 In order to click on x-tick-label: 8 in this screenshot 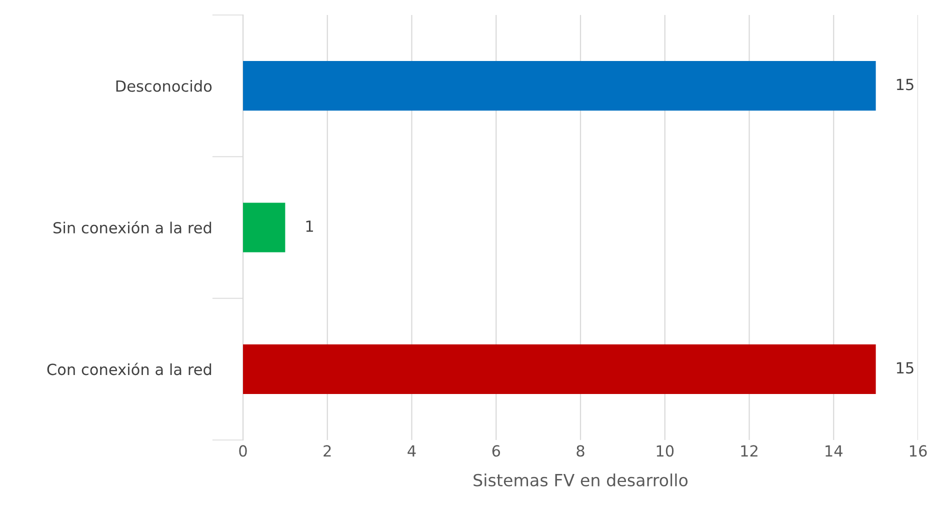, I will do `click(580, 451)`.